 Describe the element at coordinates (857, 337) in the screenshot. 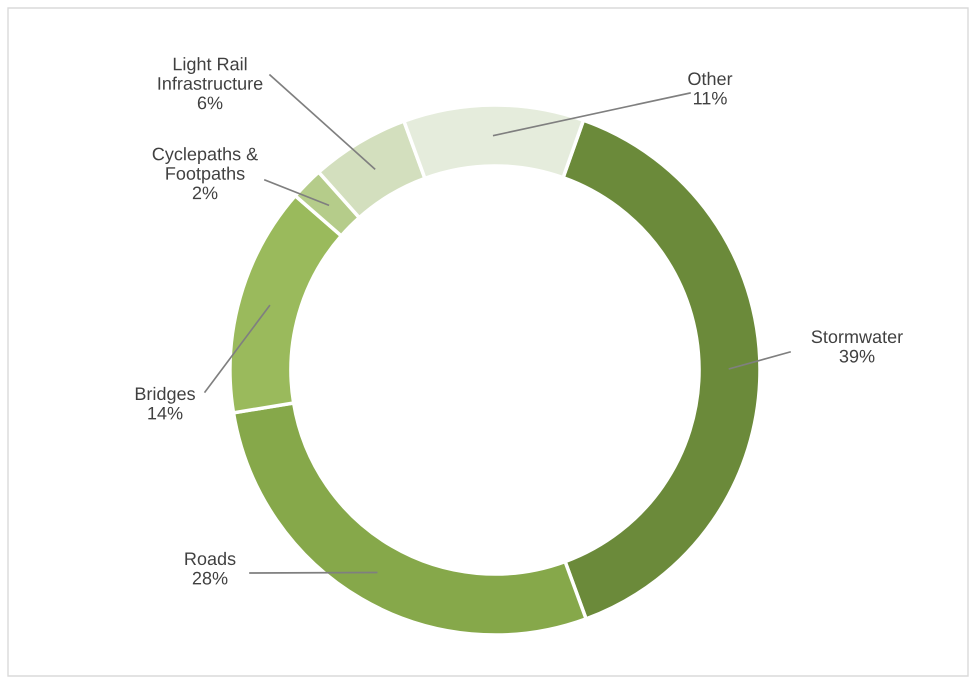

I see `slice-label: Stormwater` at that location.